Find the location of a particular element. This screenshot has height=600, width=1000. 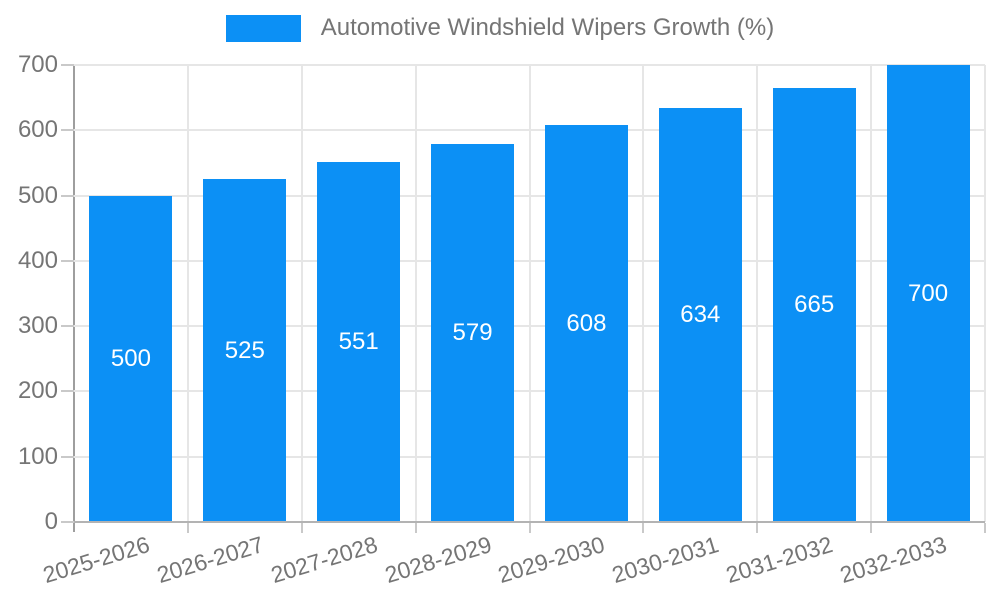

y-tick-label: 700 is located at coordinates (37, 64).